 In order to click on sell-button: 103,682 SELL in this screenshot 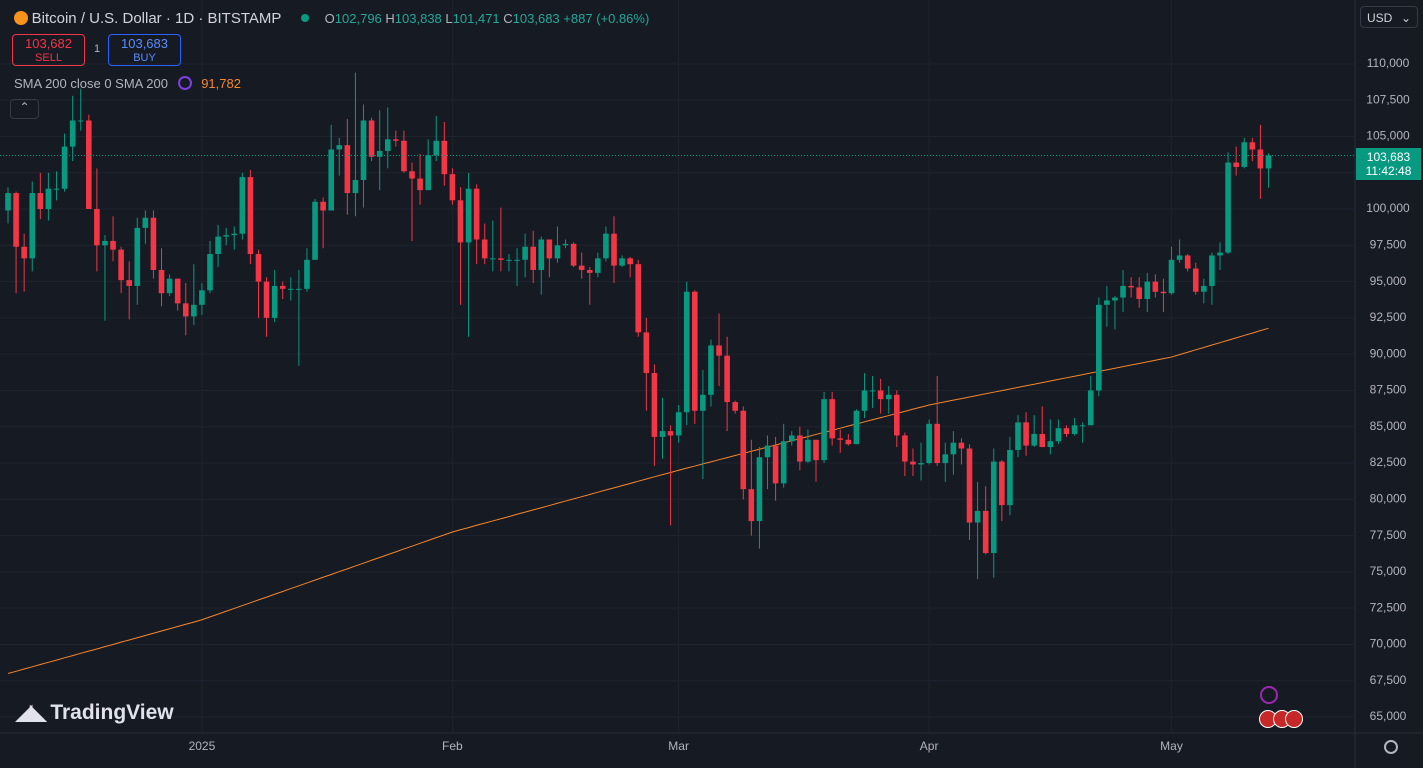, I will do `click(48, 50)`.